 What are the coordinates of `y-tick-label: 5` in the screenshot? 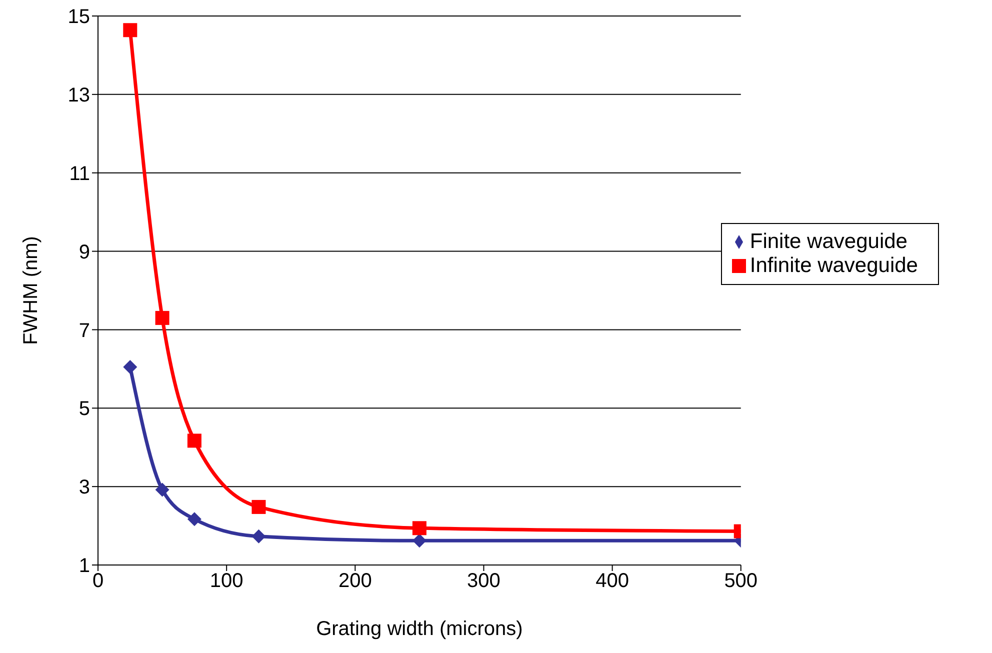 It's located at (84, 409).